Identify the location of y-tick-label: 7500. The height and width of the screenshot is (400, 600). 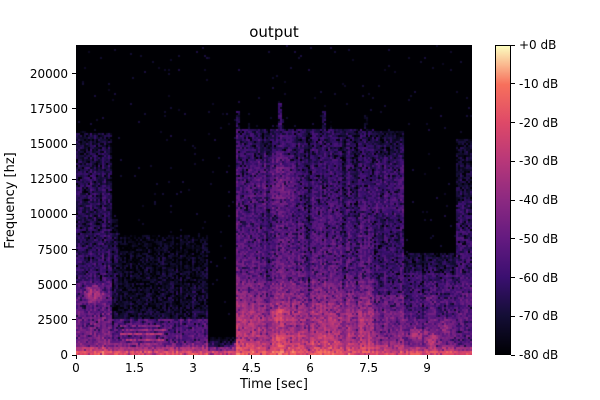
(52, 249).